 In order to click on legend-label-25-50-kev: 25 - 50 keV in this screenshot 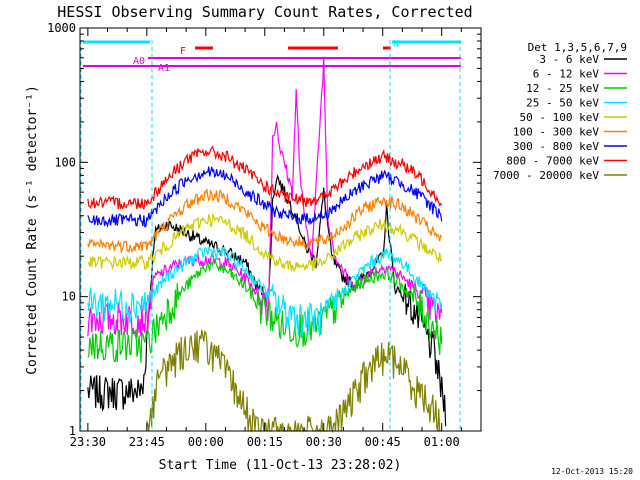, I will do `click(562, 103)`.